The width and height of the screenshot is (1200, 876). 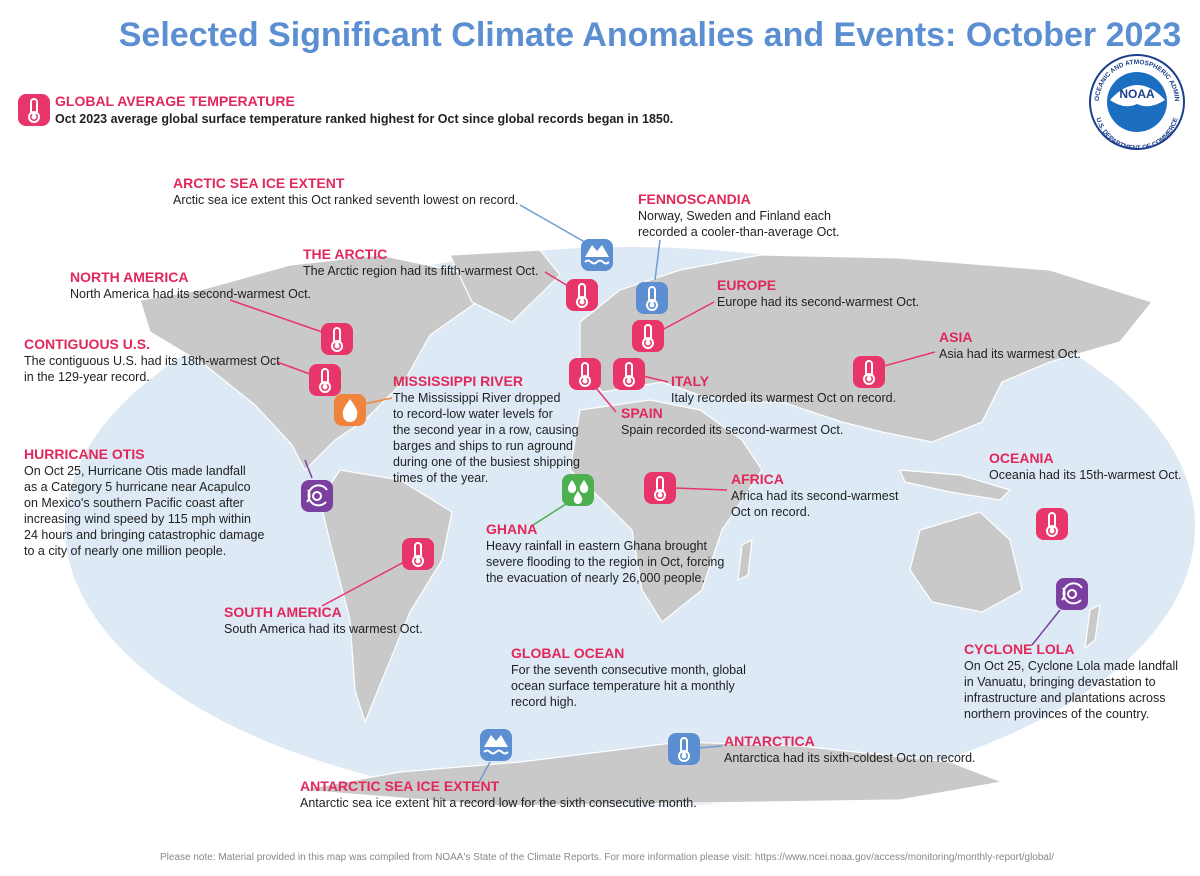 I want to click on event-title: AFRICA, so click(x=757, y=479).